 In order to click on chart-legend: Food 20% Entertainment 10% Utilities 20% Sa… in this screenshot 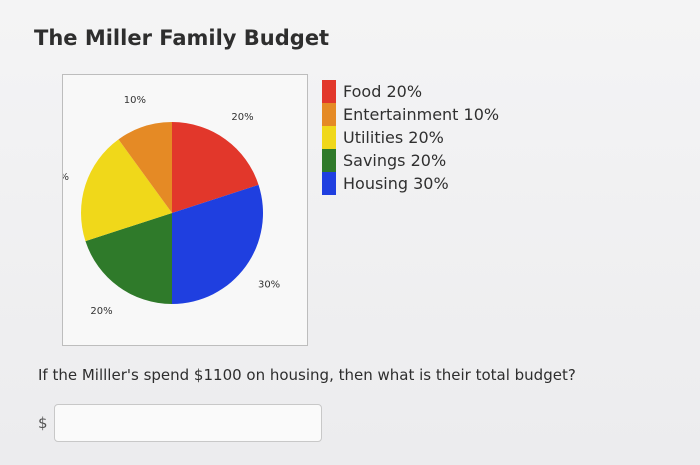, I will do `click(410, 137)`.